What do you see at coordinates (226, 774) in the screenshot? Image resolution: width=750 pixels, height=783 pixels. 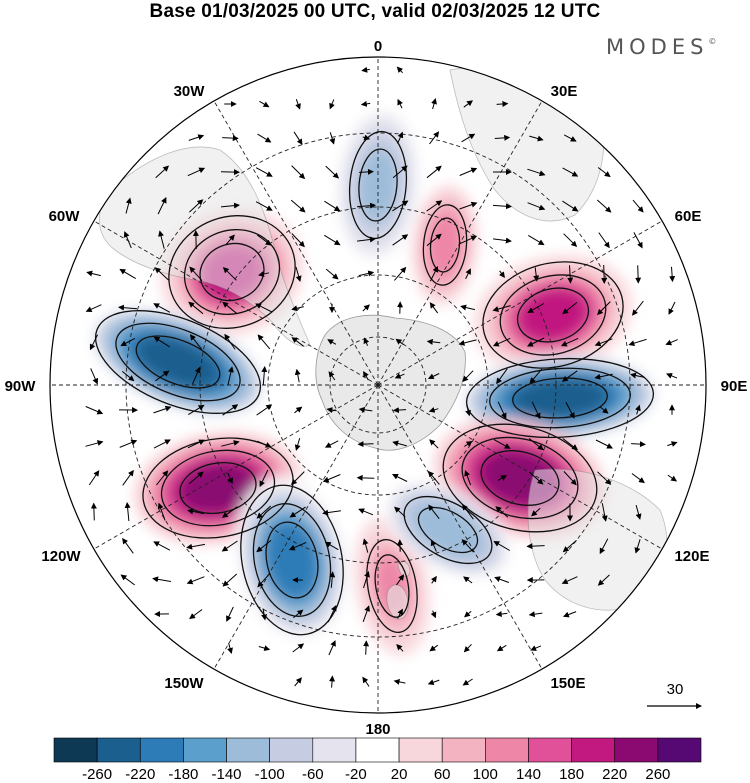 I see `colorbar-tick-label: -140` at bounding box center [226, 774].